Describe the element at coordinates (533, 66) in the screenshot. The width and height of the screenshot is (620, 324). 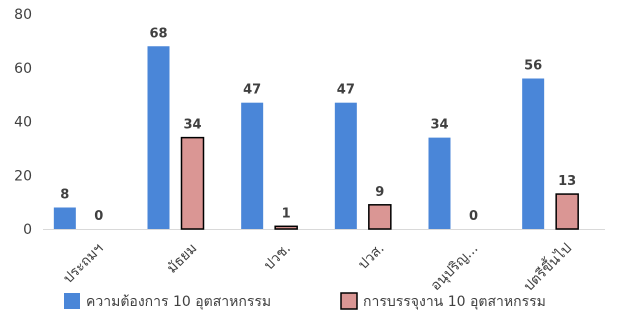
I see `data-label-series-1-6: 56` at that location.